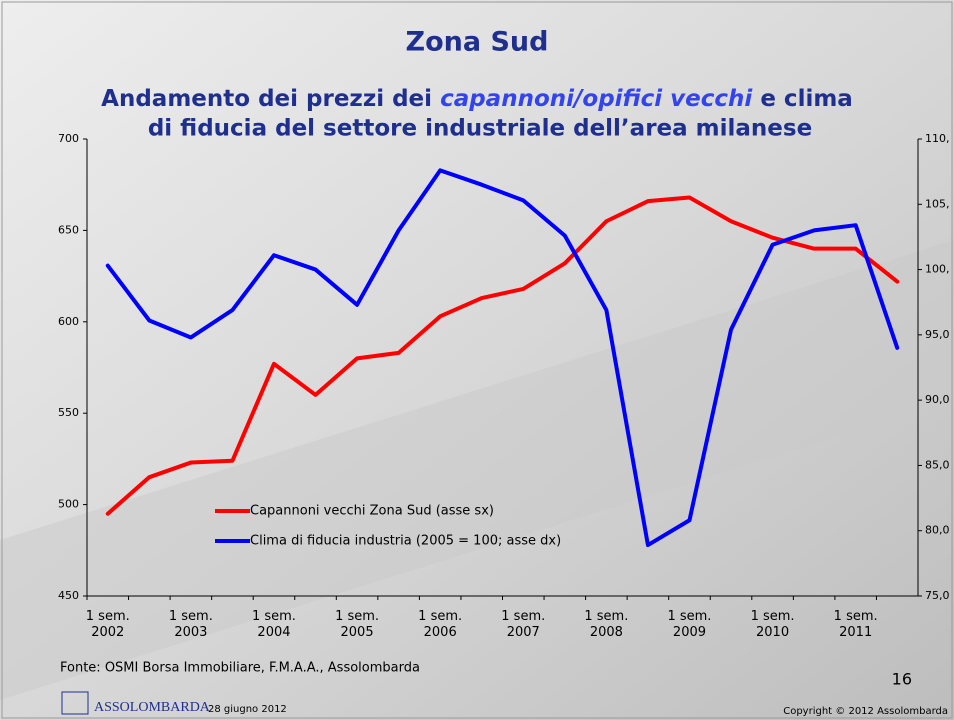  Describe the element at coordinates (152, 707) in the screenshot. I see `logo: ASSOLOMBARDA` at that location.